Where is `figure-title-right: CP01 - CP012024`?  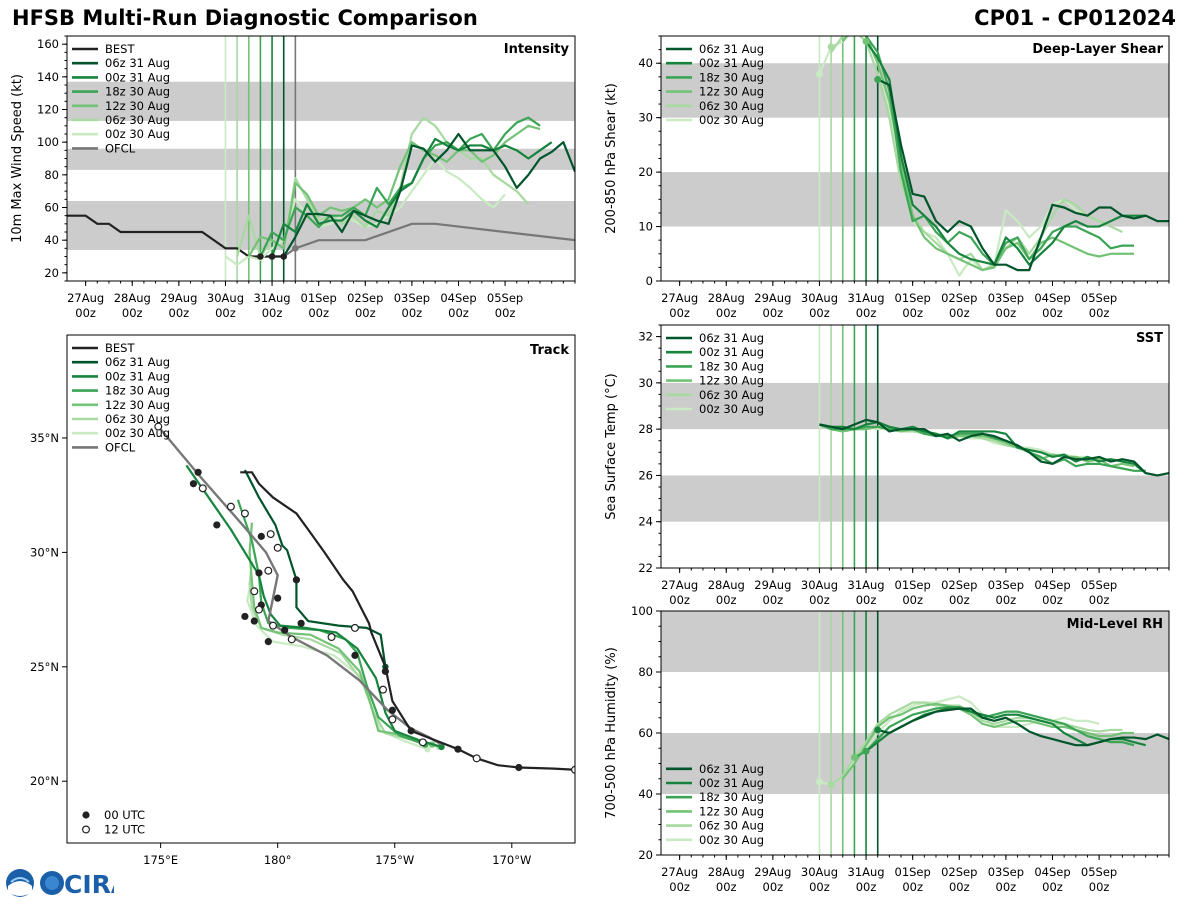
figure-title-right: CP01 - CP012024 is located at coordinates (1075, 18).